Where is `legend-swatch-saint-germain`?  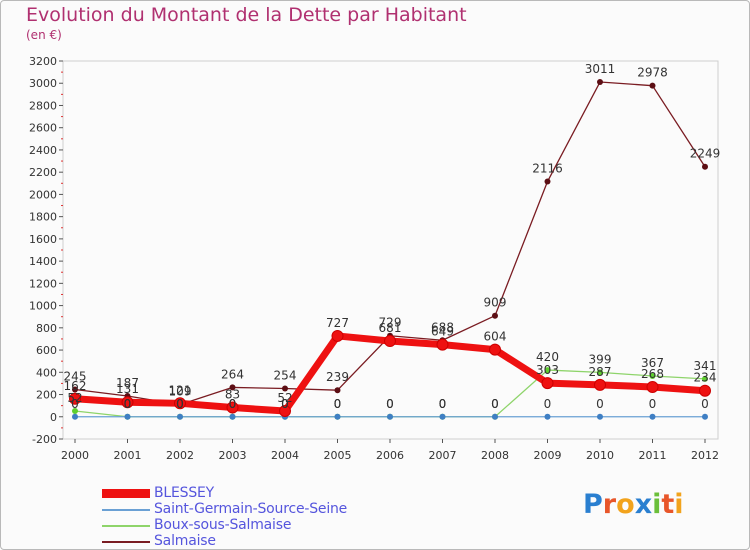
legend-swatch-saint-germain is located at coordinates (126, 510).